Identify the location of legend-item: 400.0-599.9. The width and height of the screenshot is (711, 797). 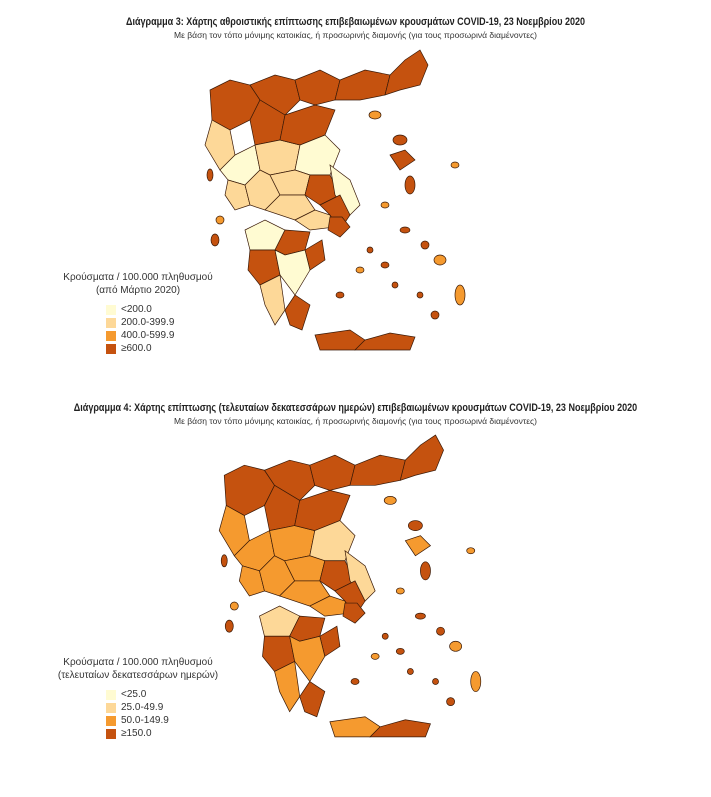
(167, 335).